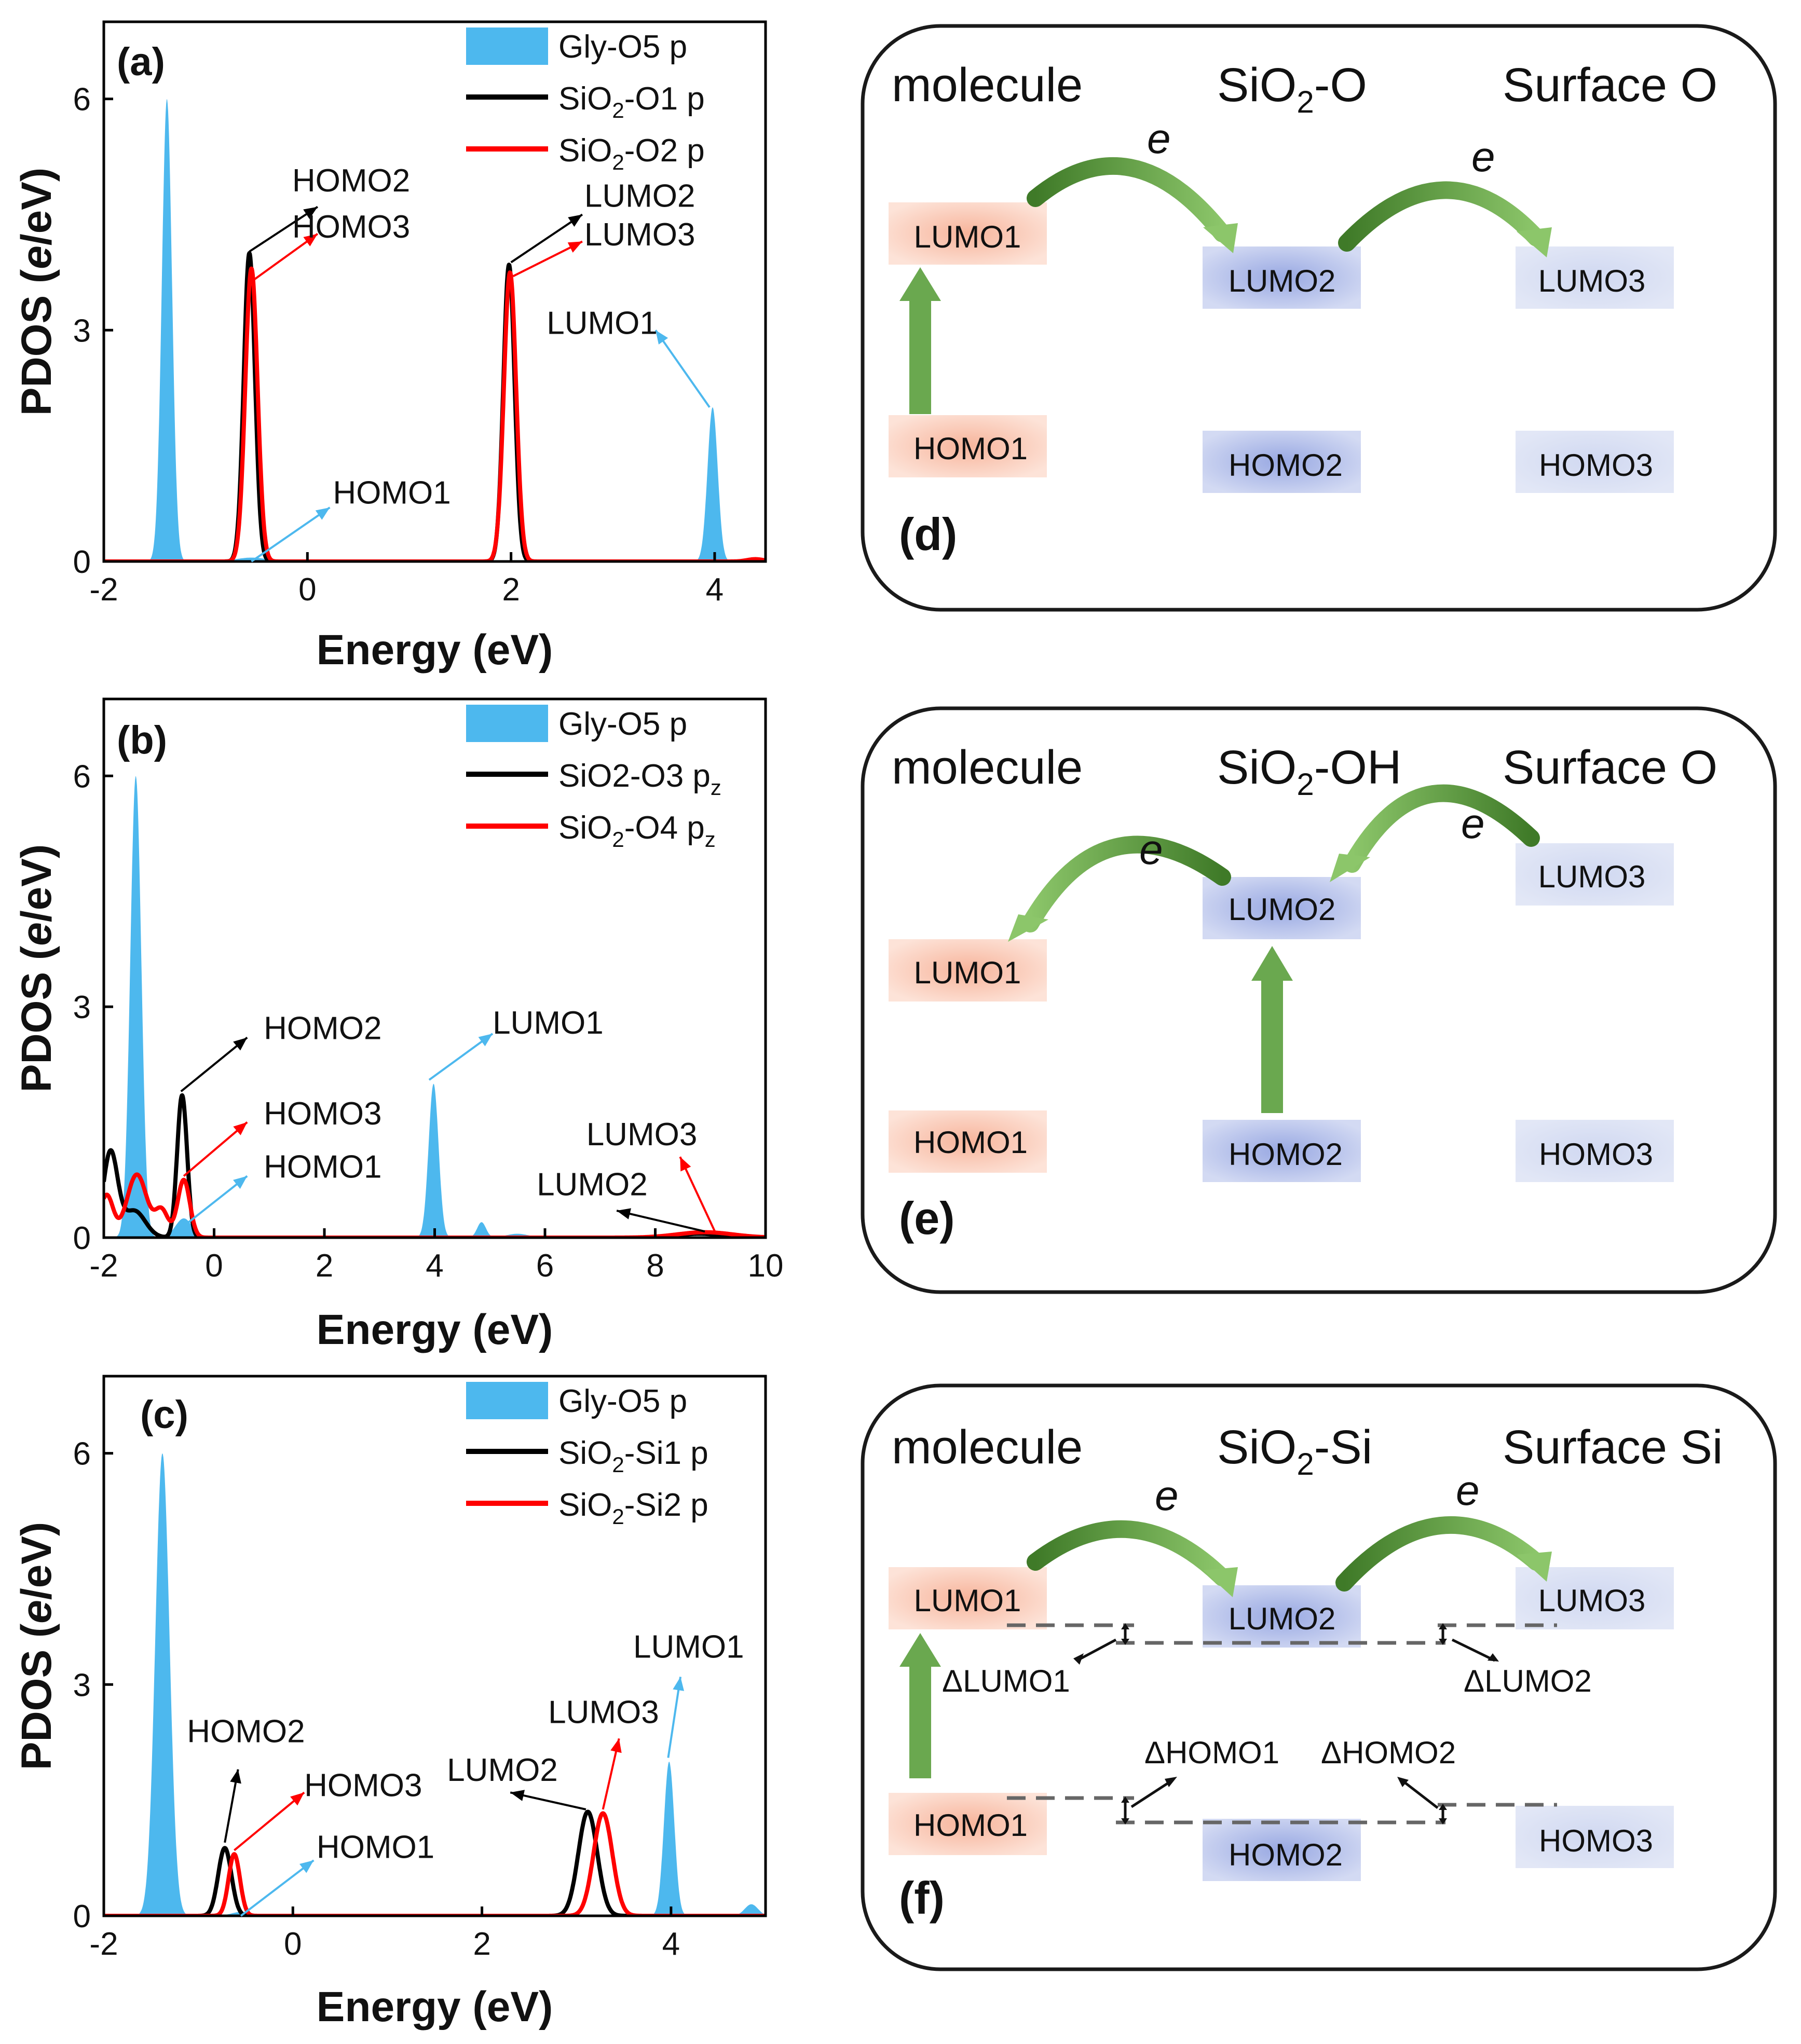 This screenshot has width=1801, height=2044. I want to click on electron-label-1: e, so click(1159, 139).